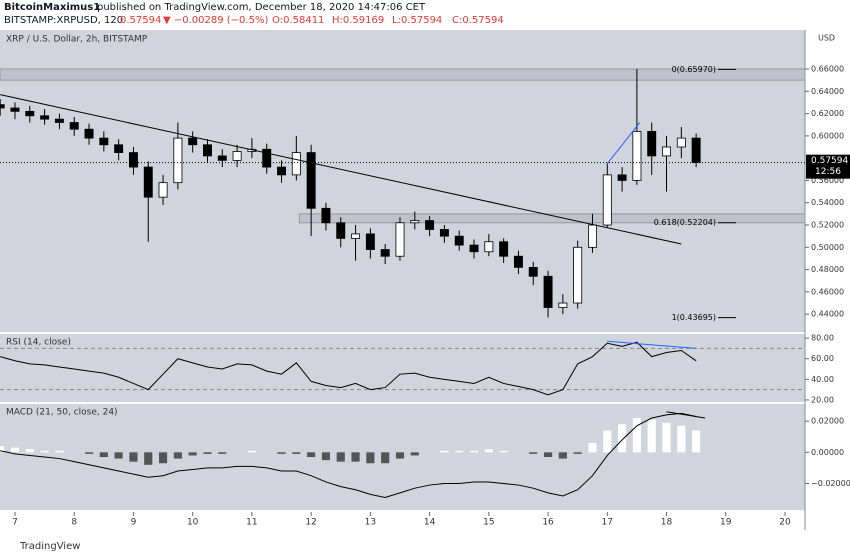 Image resolution: width=850 pixels, height=557 pixels. What do you see at coordinates (827, 314) in the screenshot?
I see `y-tick-label: 0.44000` at bounding box center [827, 314].